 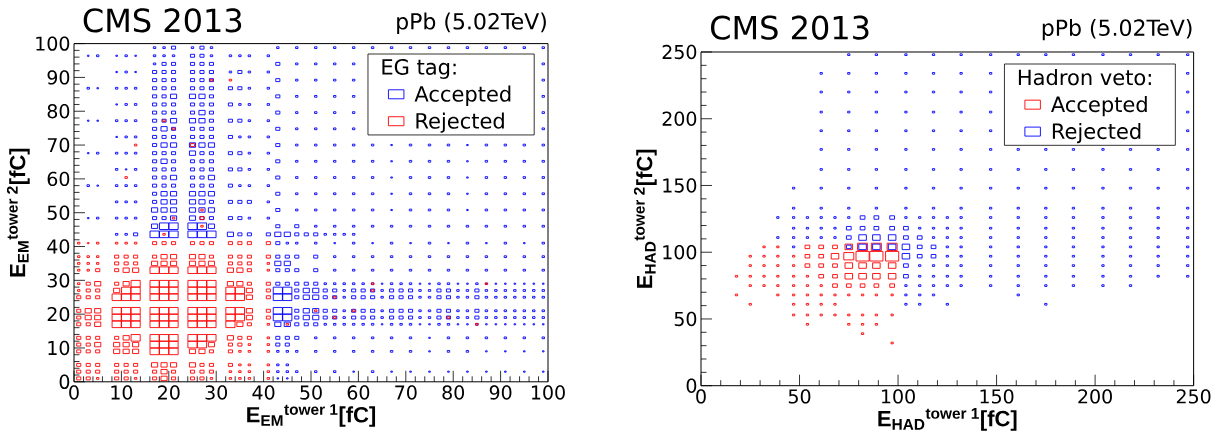 What do you see at coordinates (453, 392) in the screenshot?
I see `x-tick-label: 80` at bounding box center [453, 392].